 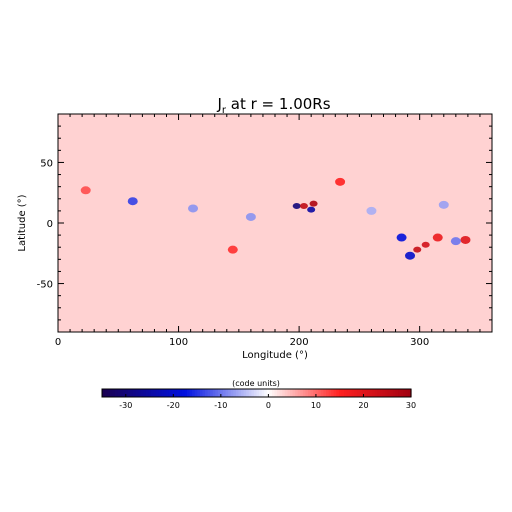 What do you see at coordinates (220, 405) in the screenshot?
I see `colorbar-tick-label: -10` at bounding box center [220, 405].